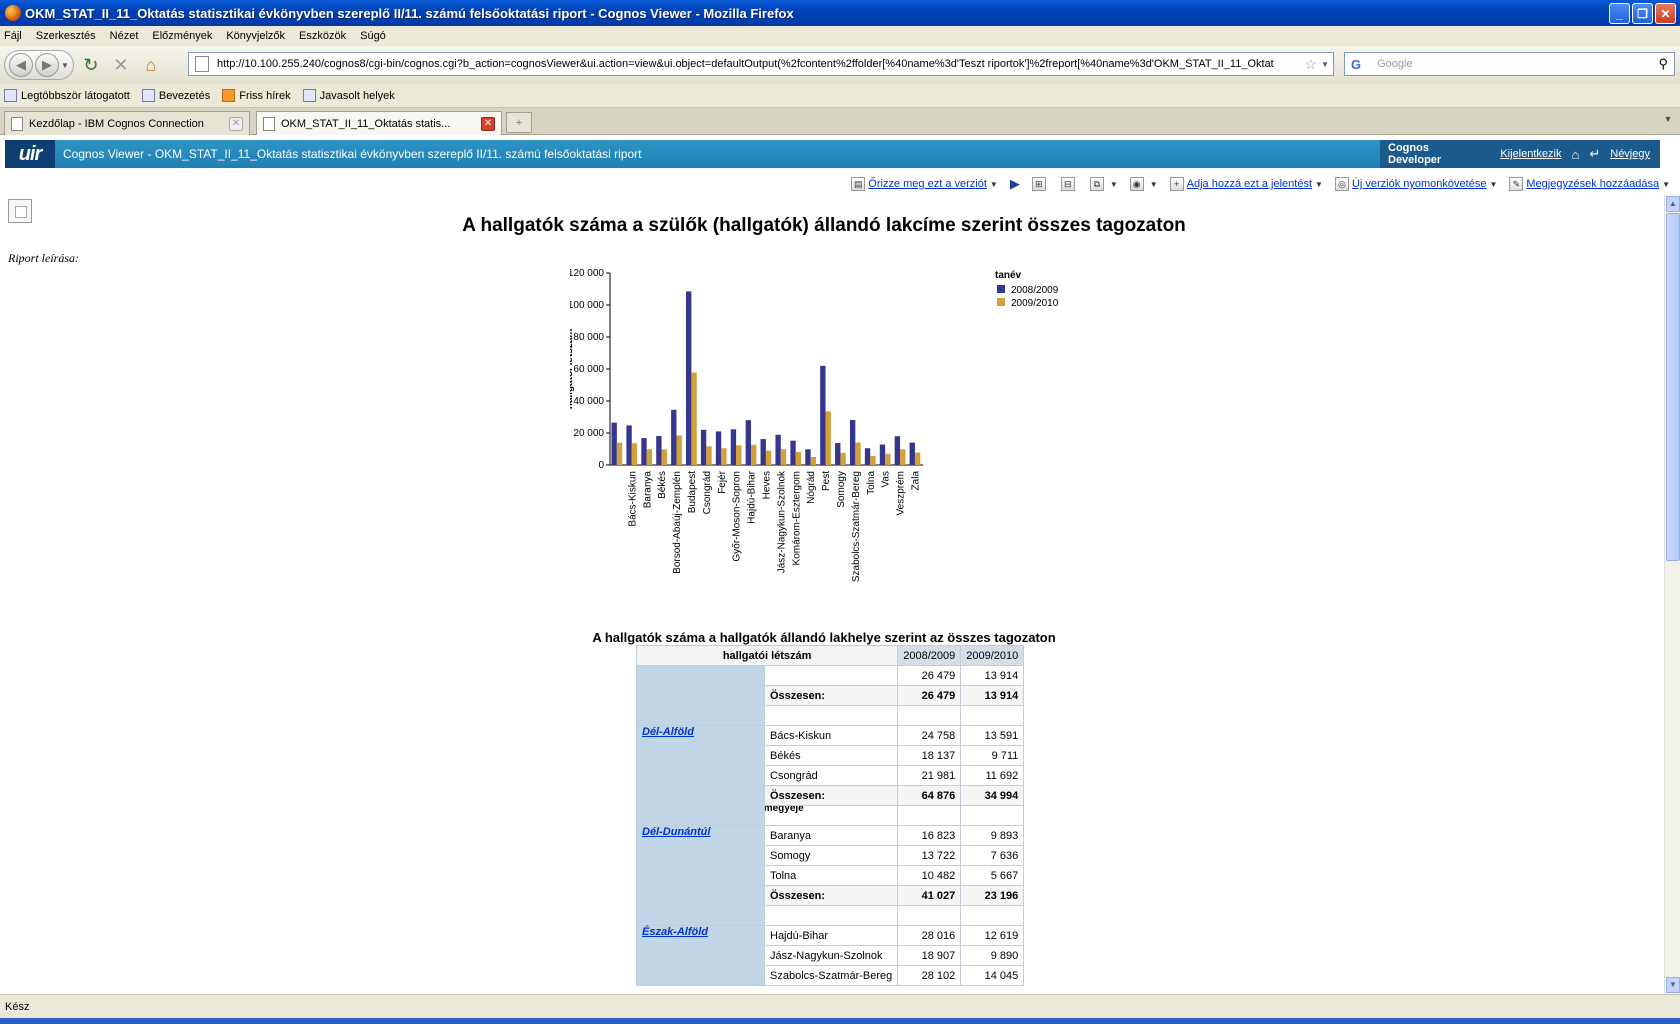 This screenshot has height=1024, width=1680. What do you see at coordinates (830, 875) in the screenshot?
I see `table-row: Dél-Dunántúl Baranya 16 823 9 893` at bounding box center [830, 875].